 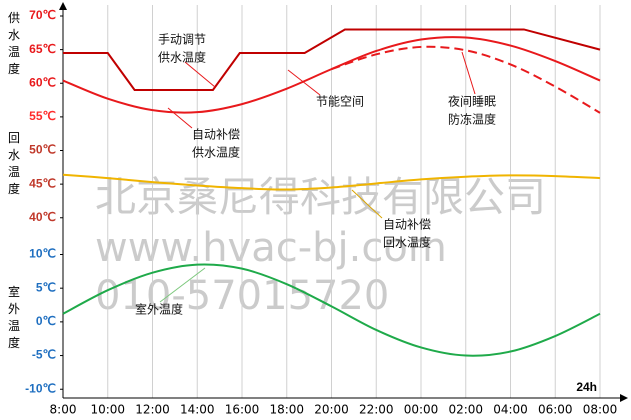 I want to click on y-tick-label: 0℃, so click(x=46, y=321).